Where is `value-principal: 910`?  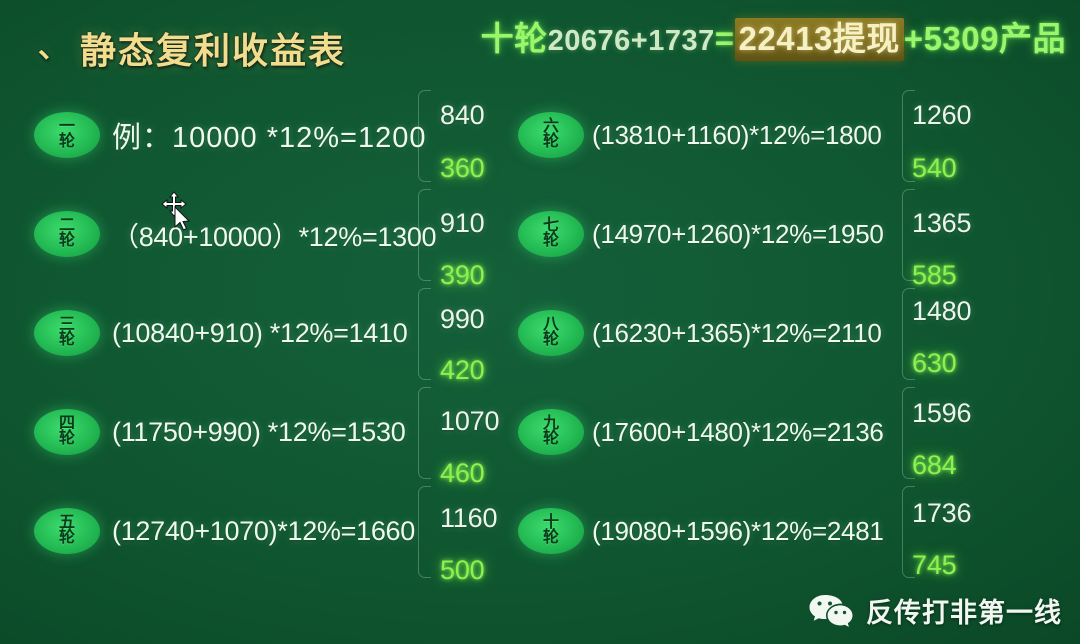
value-principal: 910 is located at coordinates (462, 223).